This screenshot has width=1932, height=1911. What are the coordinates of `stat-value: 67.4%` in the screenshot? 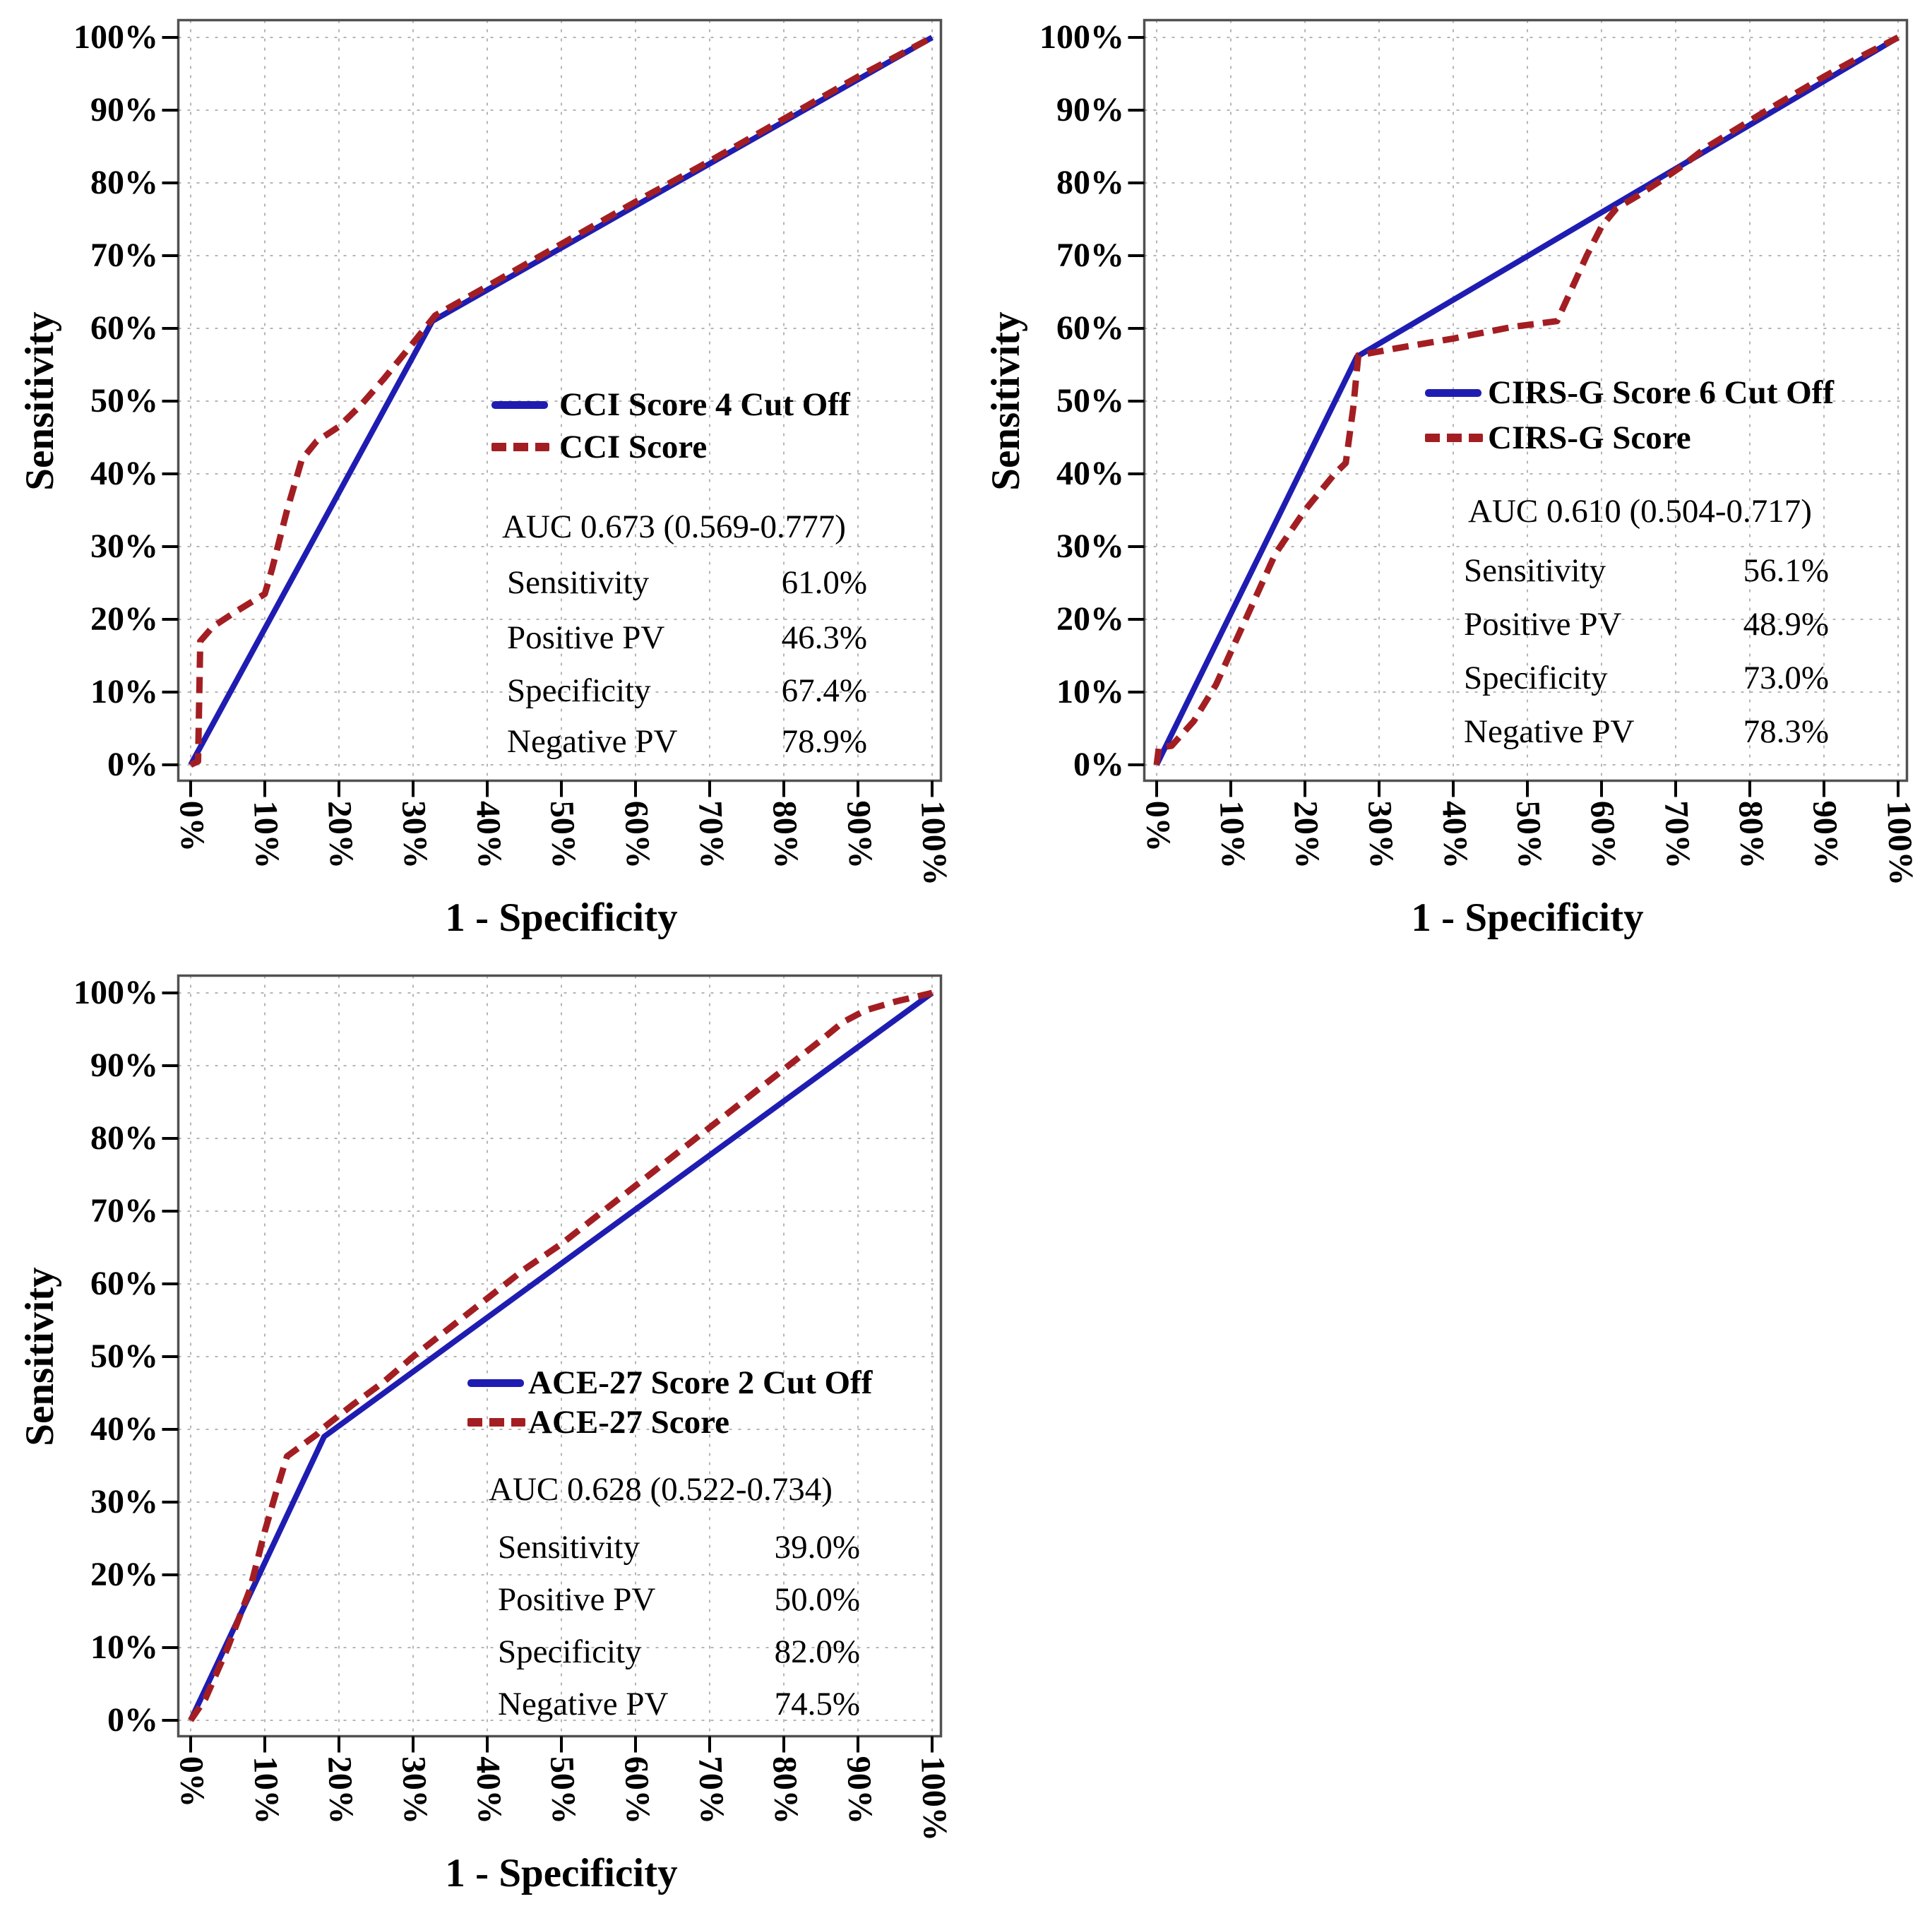 It's located at (824, 690).